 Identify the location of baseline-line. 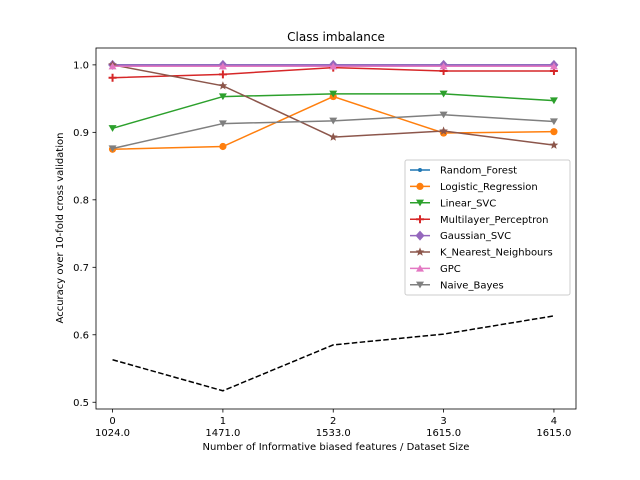
(333, 353).